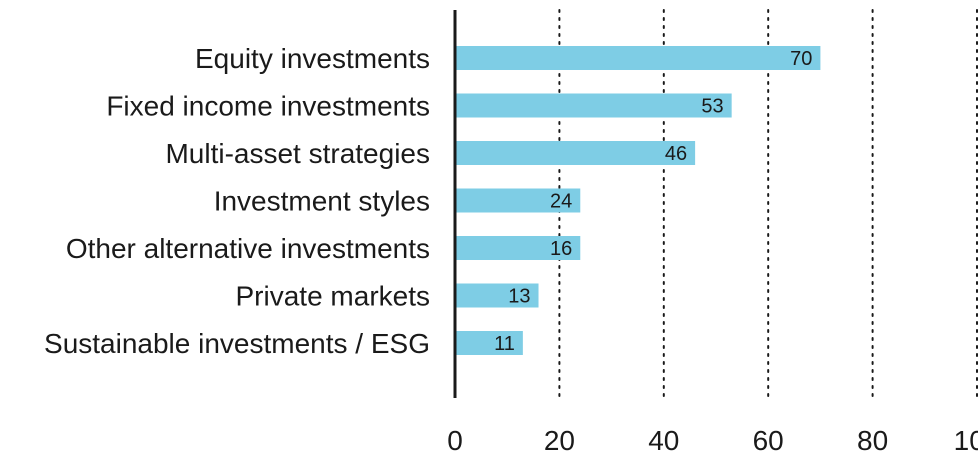 The image size is (978, 472). What do you see at coordinates (519, 297) in the screenshot?
I see `data-label: 13` at bounding box center [519, 297].